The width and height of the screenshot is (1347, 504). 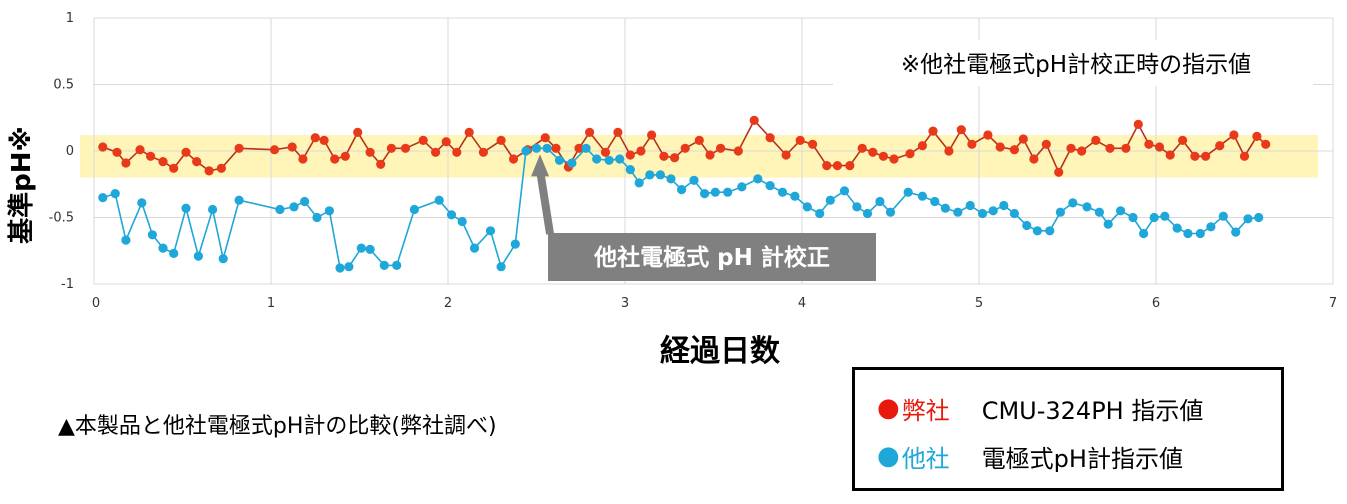 I want to click on y-tick-label: 0, so click(x=70, y=151).